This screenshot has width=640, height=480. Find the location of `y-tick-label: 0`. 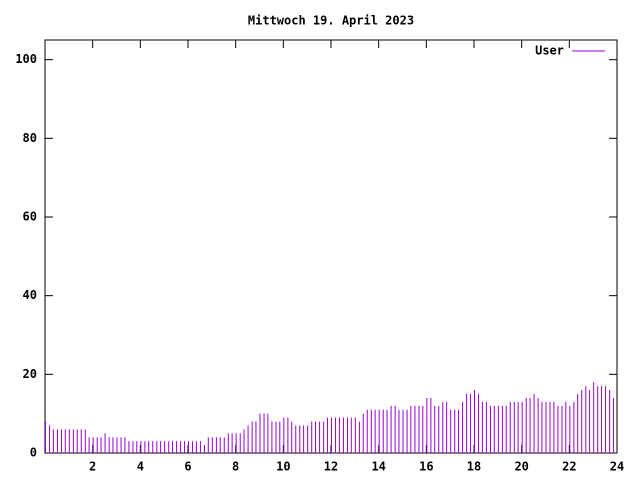

y-tick-label: 0 is located at coordinates (33, 453).